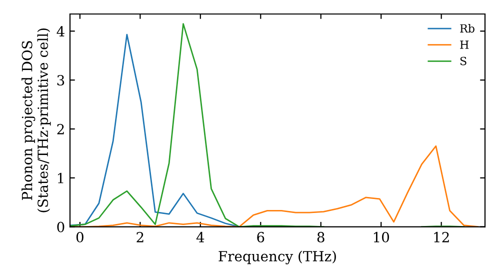 Image resolution: width=500 pixels, height=280 pixels. I want to click on y-tick-label: 3, so click(60, 80).